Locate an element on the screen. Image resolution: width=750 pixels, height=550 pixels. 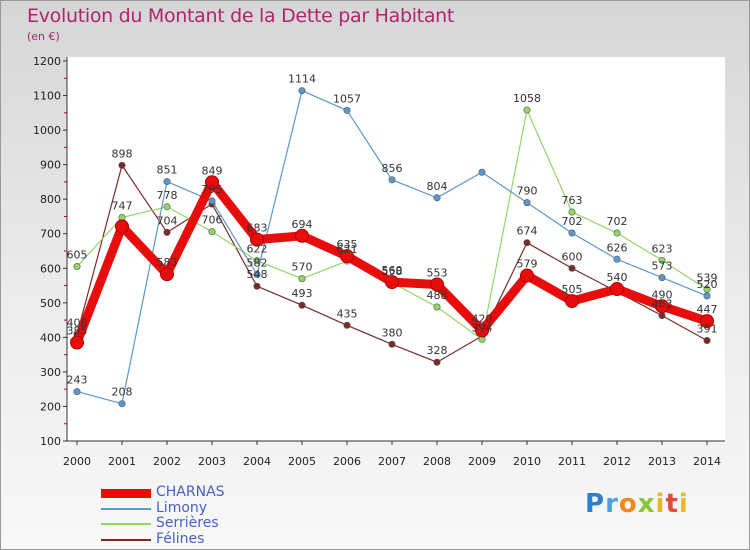
data-label-limony: 520 is located at coordinates (707, 284).